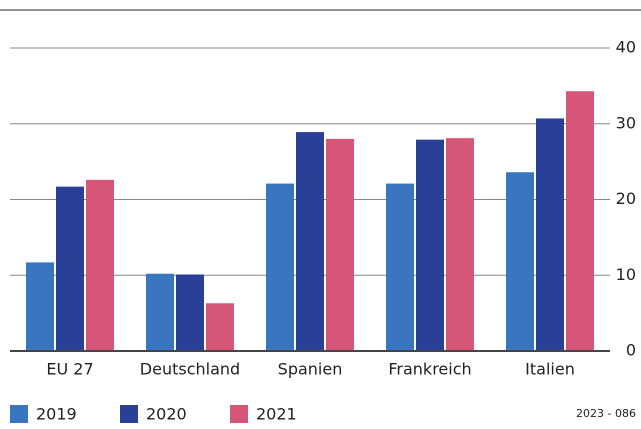 The height and width of the screenshot is (429, 641). What do you see at coordinates (190, 369) in the screenshot?
I see `x-tick-label: Deutschland` at bounding box center [190, 369].